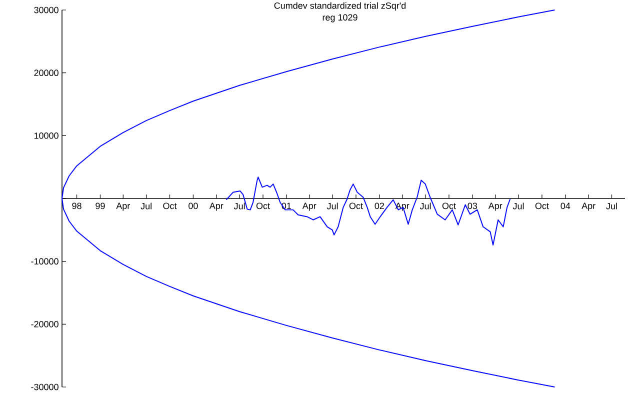 This screenshot has width=640, height=395. Describe the element at coordinates (46, 73) in the screenshot. I see `y-tick-label: 20000` at that location.